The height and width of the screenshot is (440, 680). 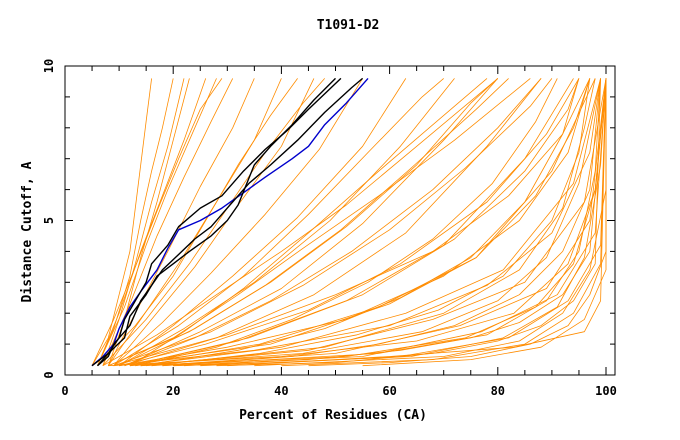 What do you see at coordinates (498, 391) in the screenshot?
I see `x-tick-label: 80` at bounding box center [498, 391].